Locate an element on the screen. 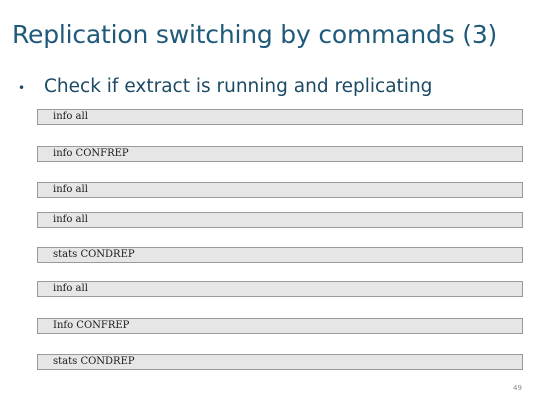 The image size is (540, 405). command-box-8: stats CONDREP is located at coordinates (280, 362).